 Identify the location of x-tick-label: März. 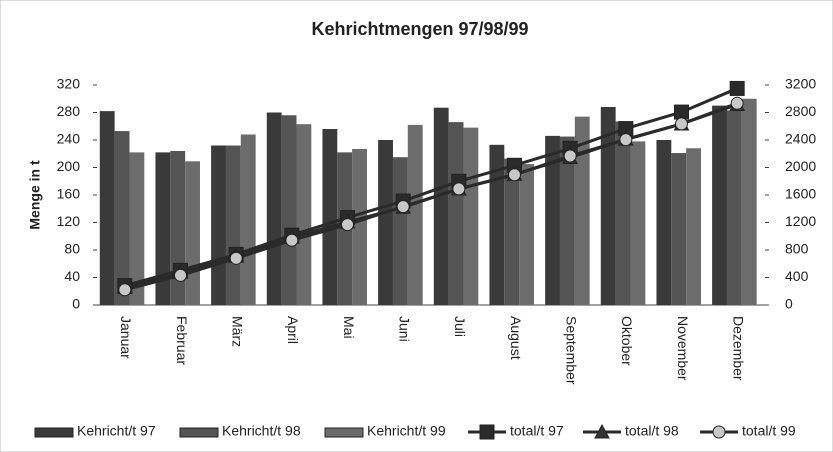
(237, 331).